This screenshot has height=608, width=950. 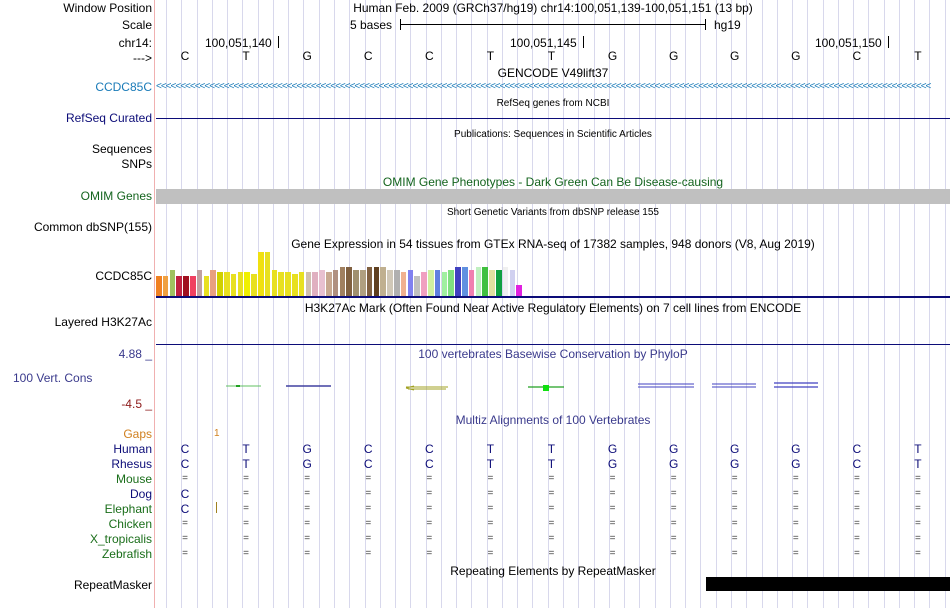 I want to click on refseq-gene-line, so click(x=553, y=118).